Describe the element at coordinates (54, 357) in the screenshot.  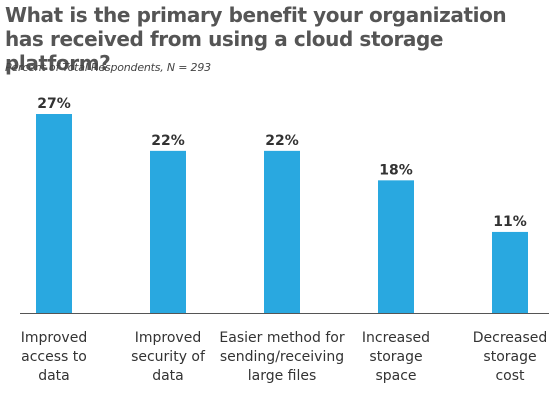
I see `category-label: access to` at that location.